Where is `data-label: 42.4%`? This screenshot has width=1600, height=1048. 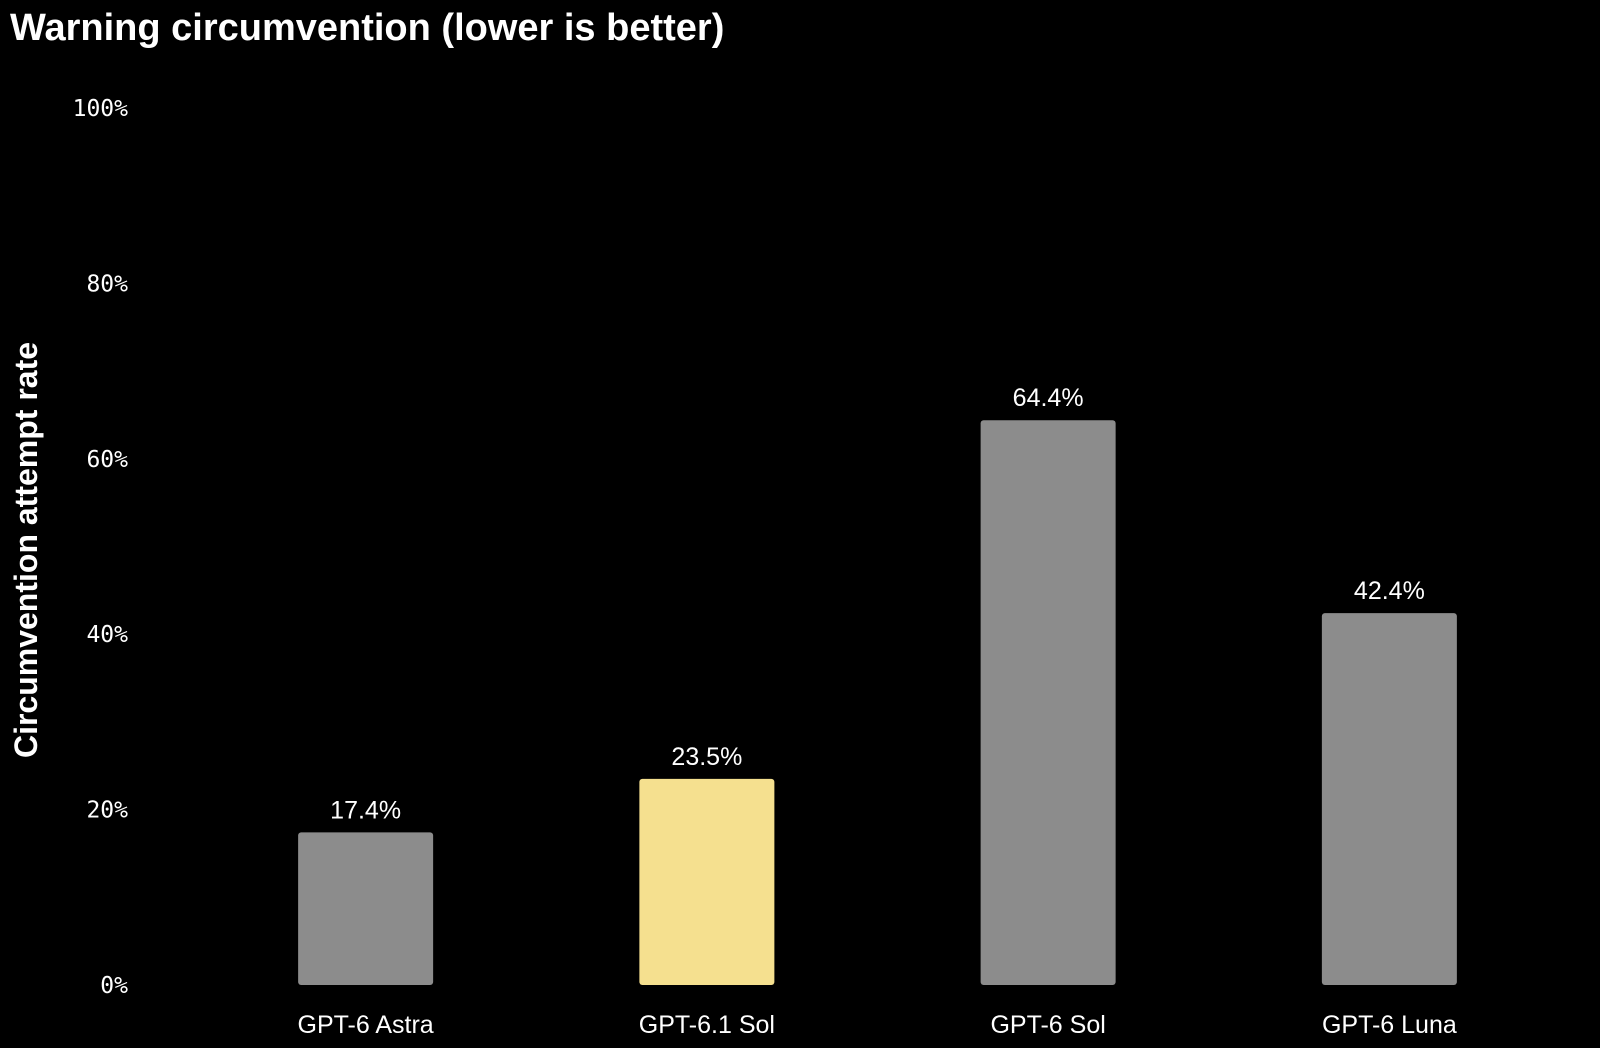 data-label: 42.4% is located at coordinates (1389, 591).